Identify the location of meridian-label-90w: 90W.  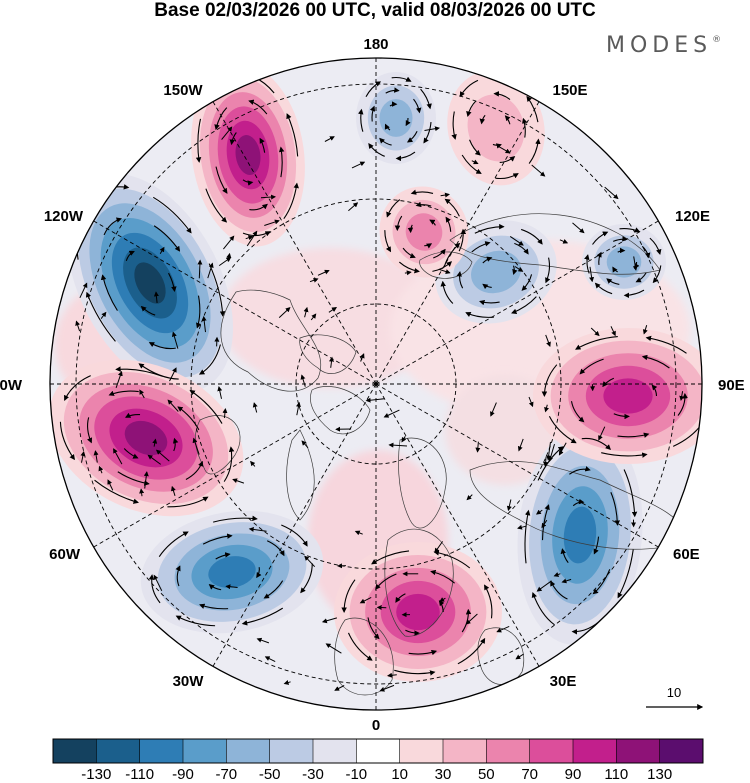
(11, 385).